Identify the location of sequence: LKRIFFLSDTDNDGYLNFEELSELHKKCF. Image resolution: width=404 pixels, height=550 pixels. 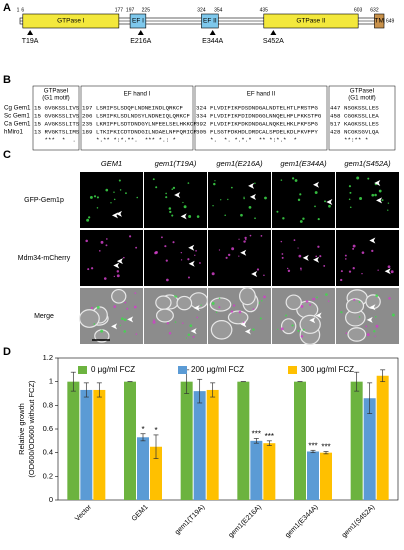
(146, 124).